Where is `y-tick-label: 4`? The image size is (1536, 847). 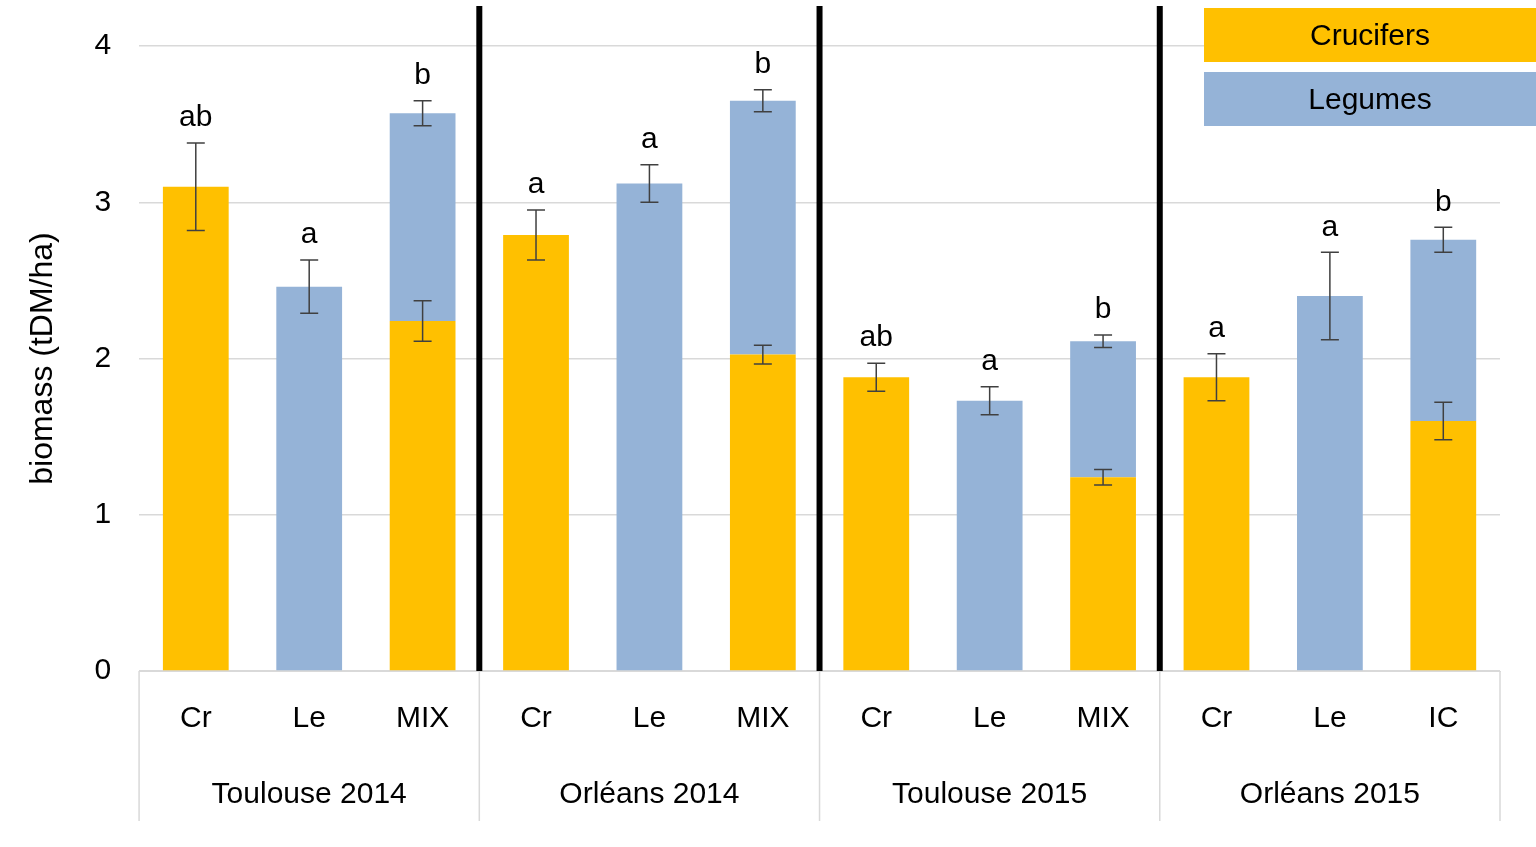
y-tick-label: 4 is located at coordinates (103, 44).